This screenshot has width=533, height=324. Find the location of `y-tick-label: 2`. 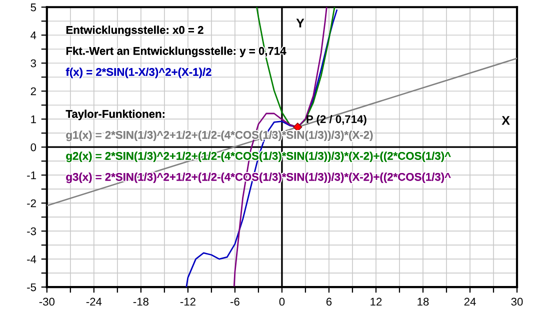

y-tick-label: 2 is located at coordinates (33, 91).